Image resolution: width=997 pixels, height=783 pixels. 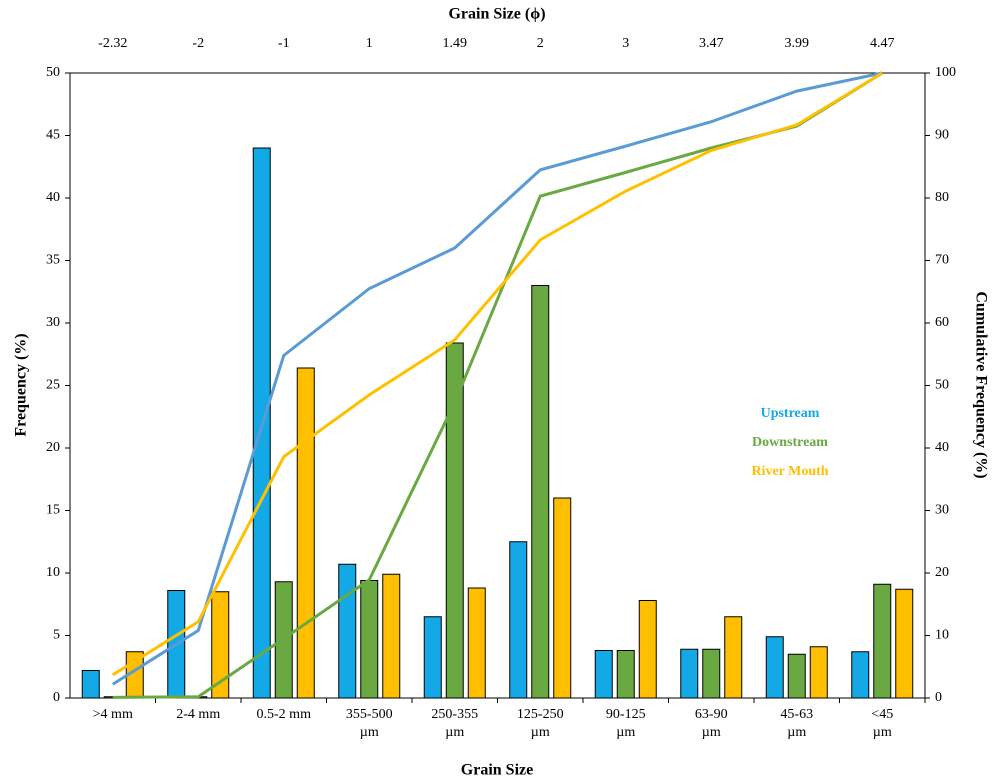 What do you see at coordinates (711, 723) in the screenshot?
I see `x-tick-label: 63-90 µm` at bounding box center [711, 723].